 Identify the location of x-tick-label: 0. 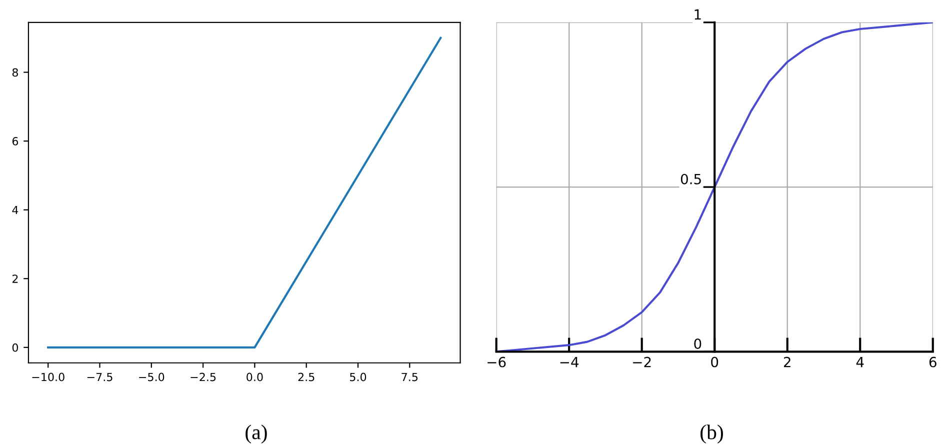
(714, 362).